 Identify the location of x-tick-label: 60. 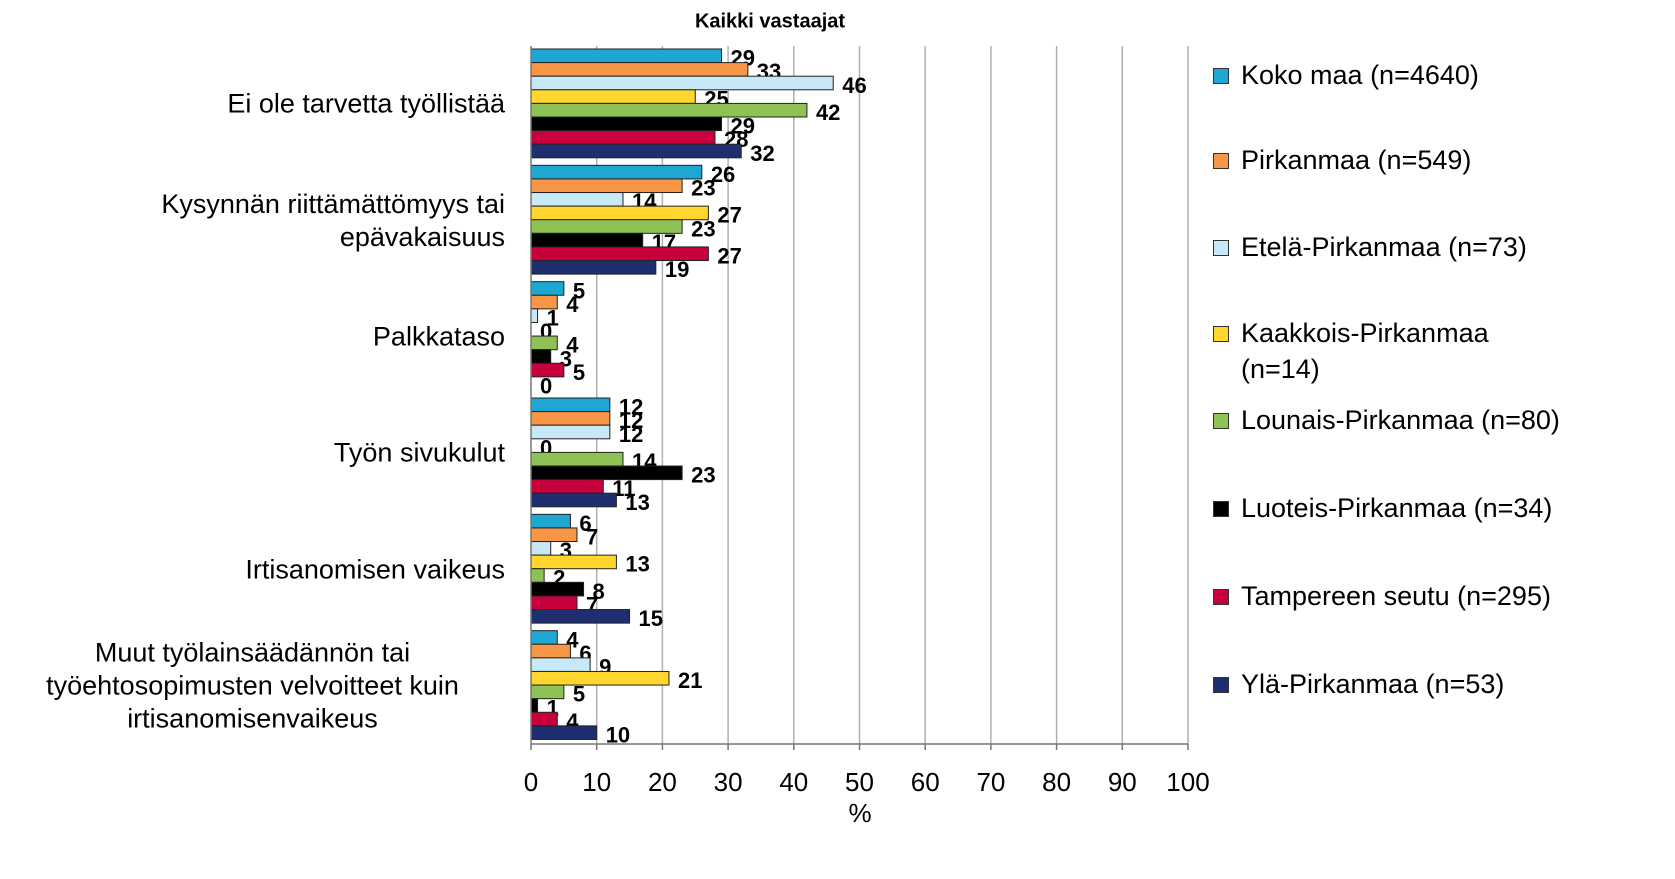
(925, 782).